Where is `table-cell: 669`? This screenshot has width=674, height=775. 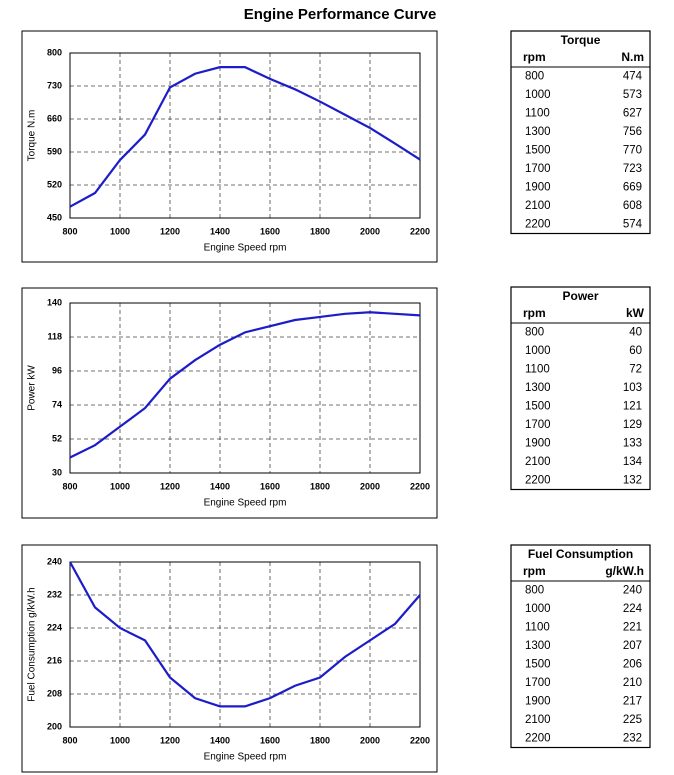 table-cell: 669 is located at coordinates (632, 187).